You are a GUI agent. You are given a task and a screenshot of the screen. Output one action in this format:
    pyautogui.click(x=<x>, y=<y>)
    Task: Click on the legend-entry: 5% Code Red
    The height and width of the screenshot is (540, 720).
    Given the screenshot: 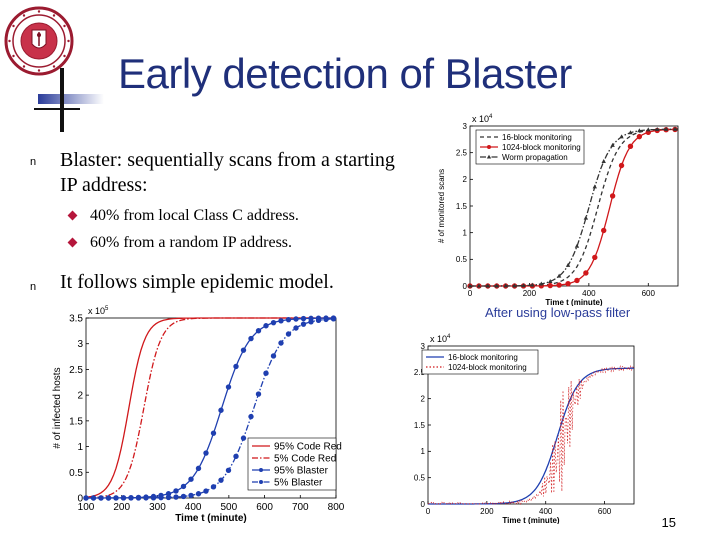 What is the action you would take?
    pyautogui.click(x=305, y=459)
    